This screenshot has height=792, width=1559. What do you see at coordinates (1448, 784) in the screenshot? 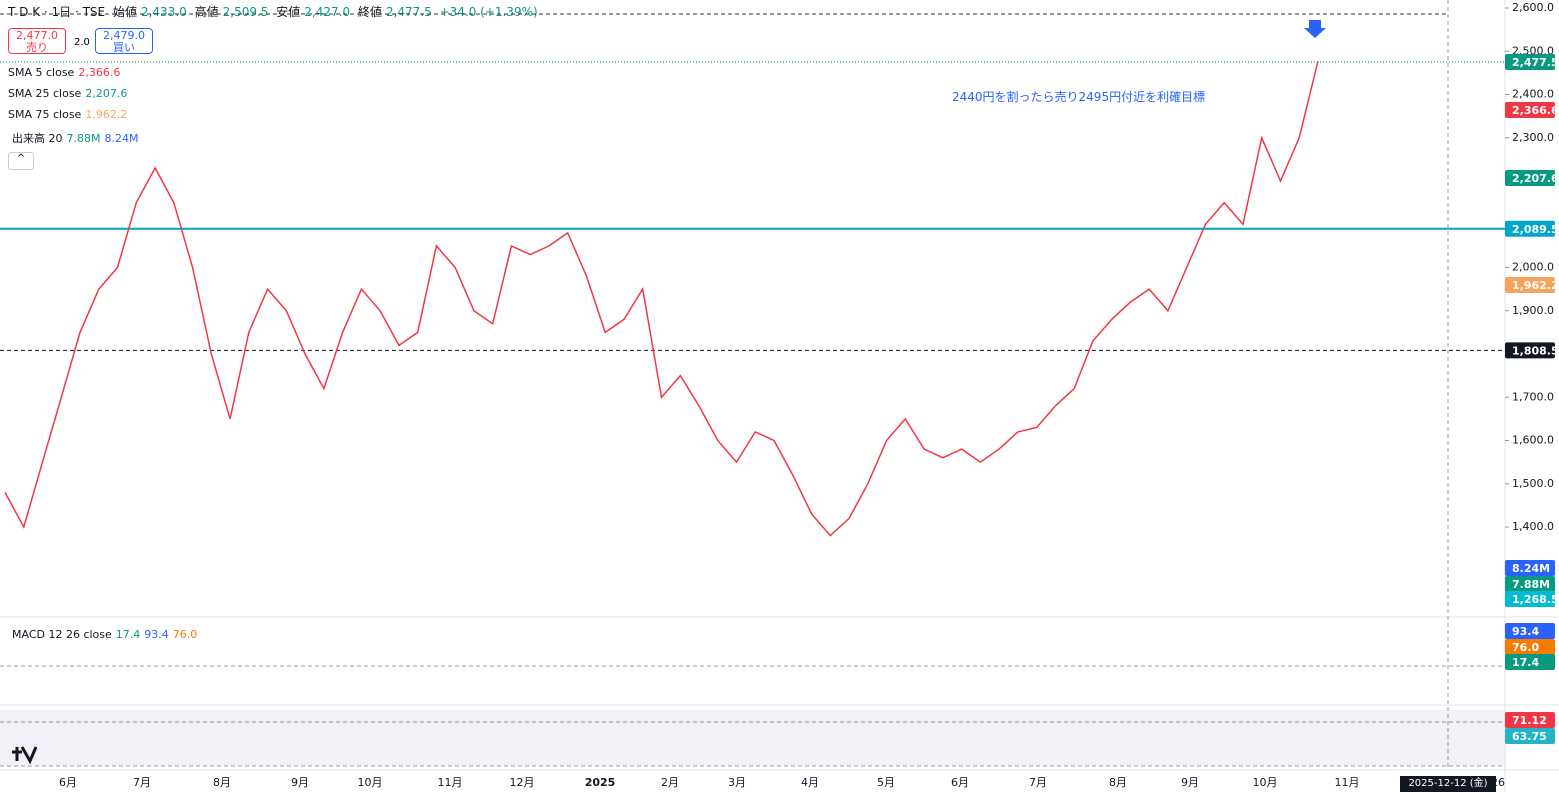
I see `date-badge: 2025-12-12 (金)` at bounding box center [1448, 784].